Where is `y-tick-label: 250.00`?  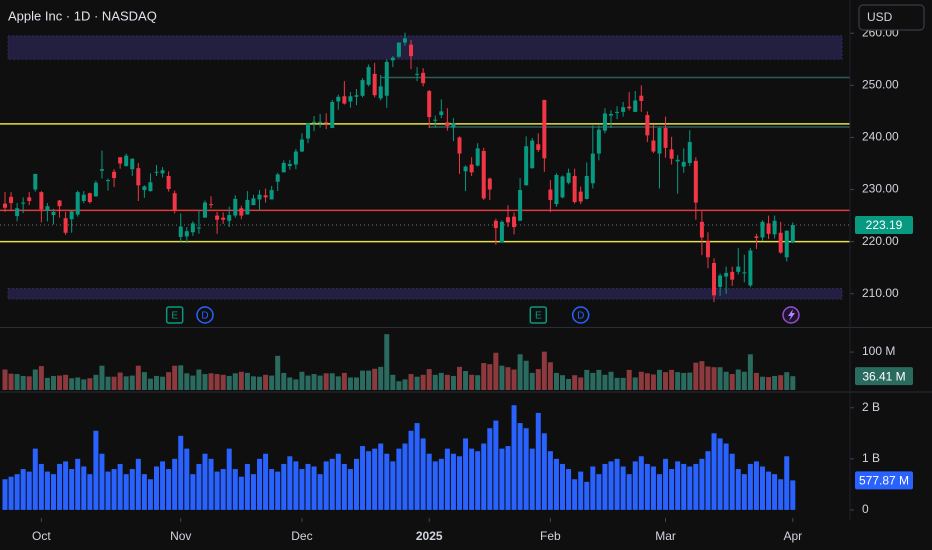 y-tick-label: 250.00 is located at coordinates (880, 84).